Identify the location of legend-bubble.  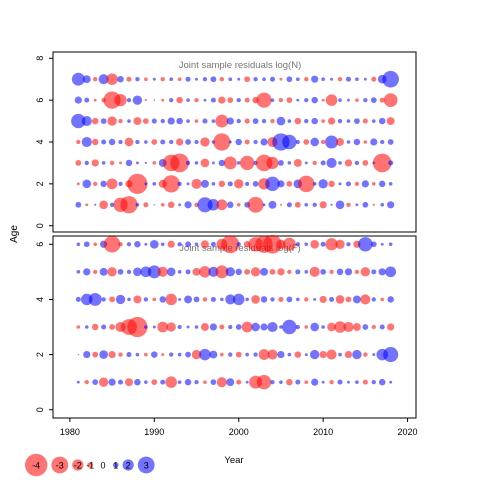
(78, 465).